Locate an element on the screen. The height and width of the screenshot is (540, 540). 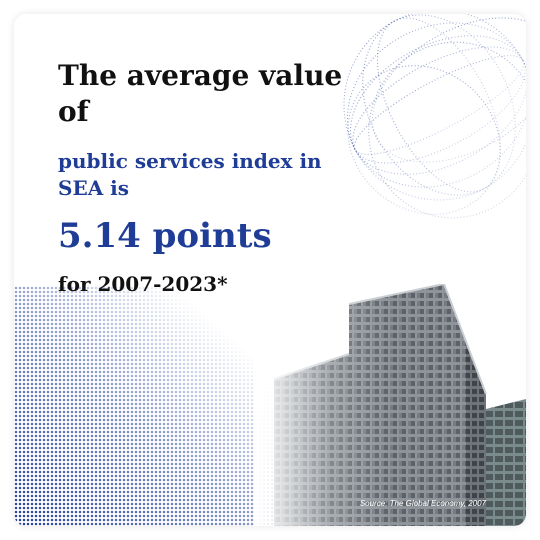
index-value: 5.14 points is located at coordinates (165, 236).